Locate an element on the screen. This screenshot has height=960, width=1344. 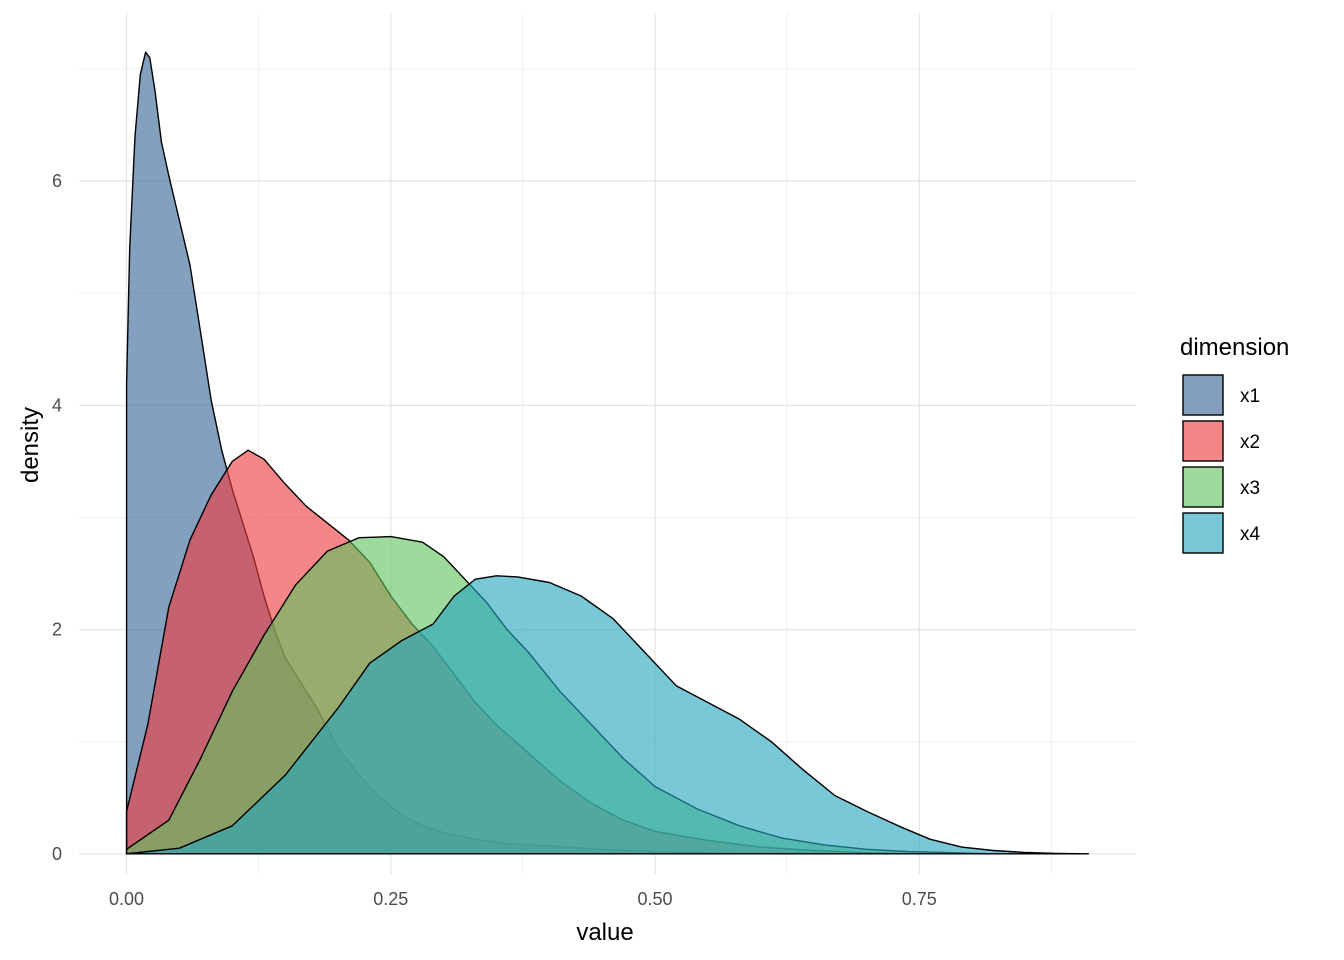
x-axis-tick-labels: 0.00 0.25 0.50 0.75 is located at coordinates (523, 899).